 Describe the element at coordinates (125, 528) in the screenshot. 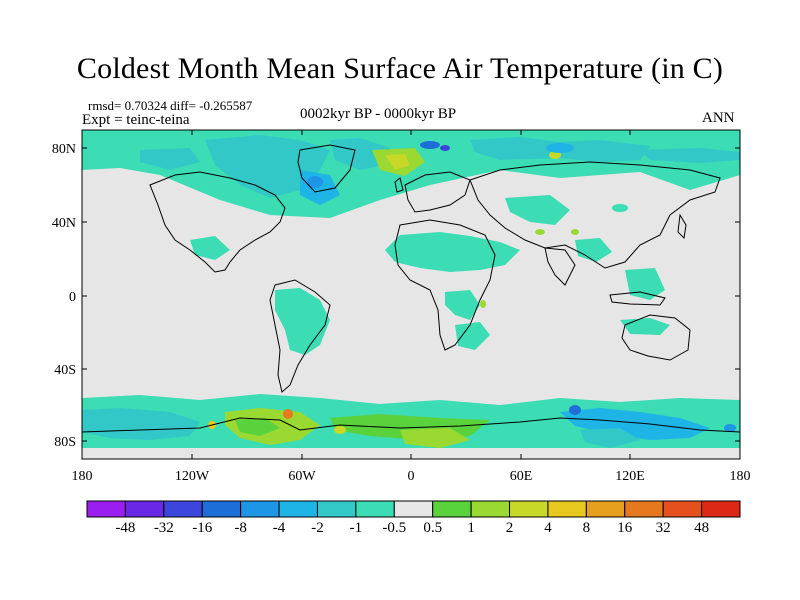

I see `colorbar-label: -48` at that location.